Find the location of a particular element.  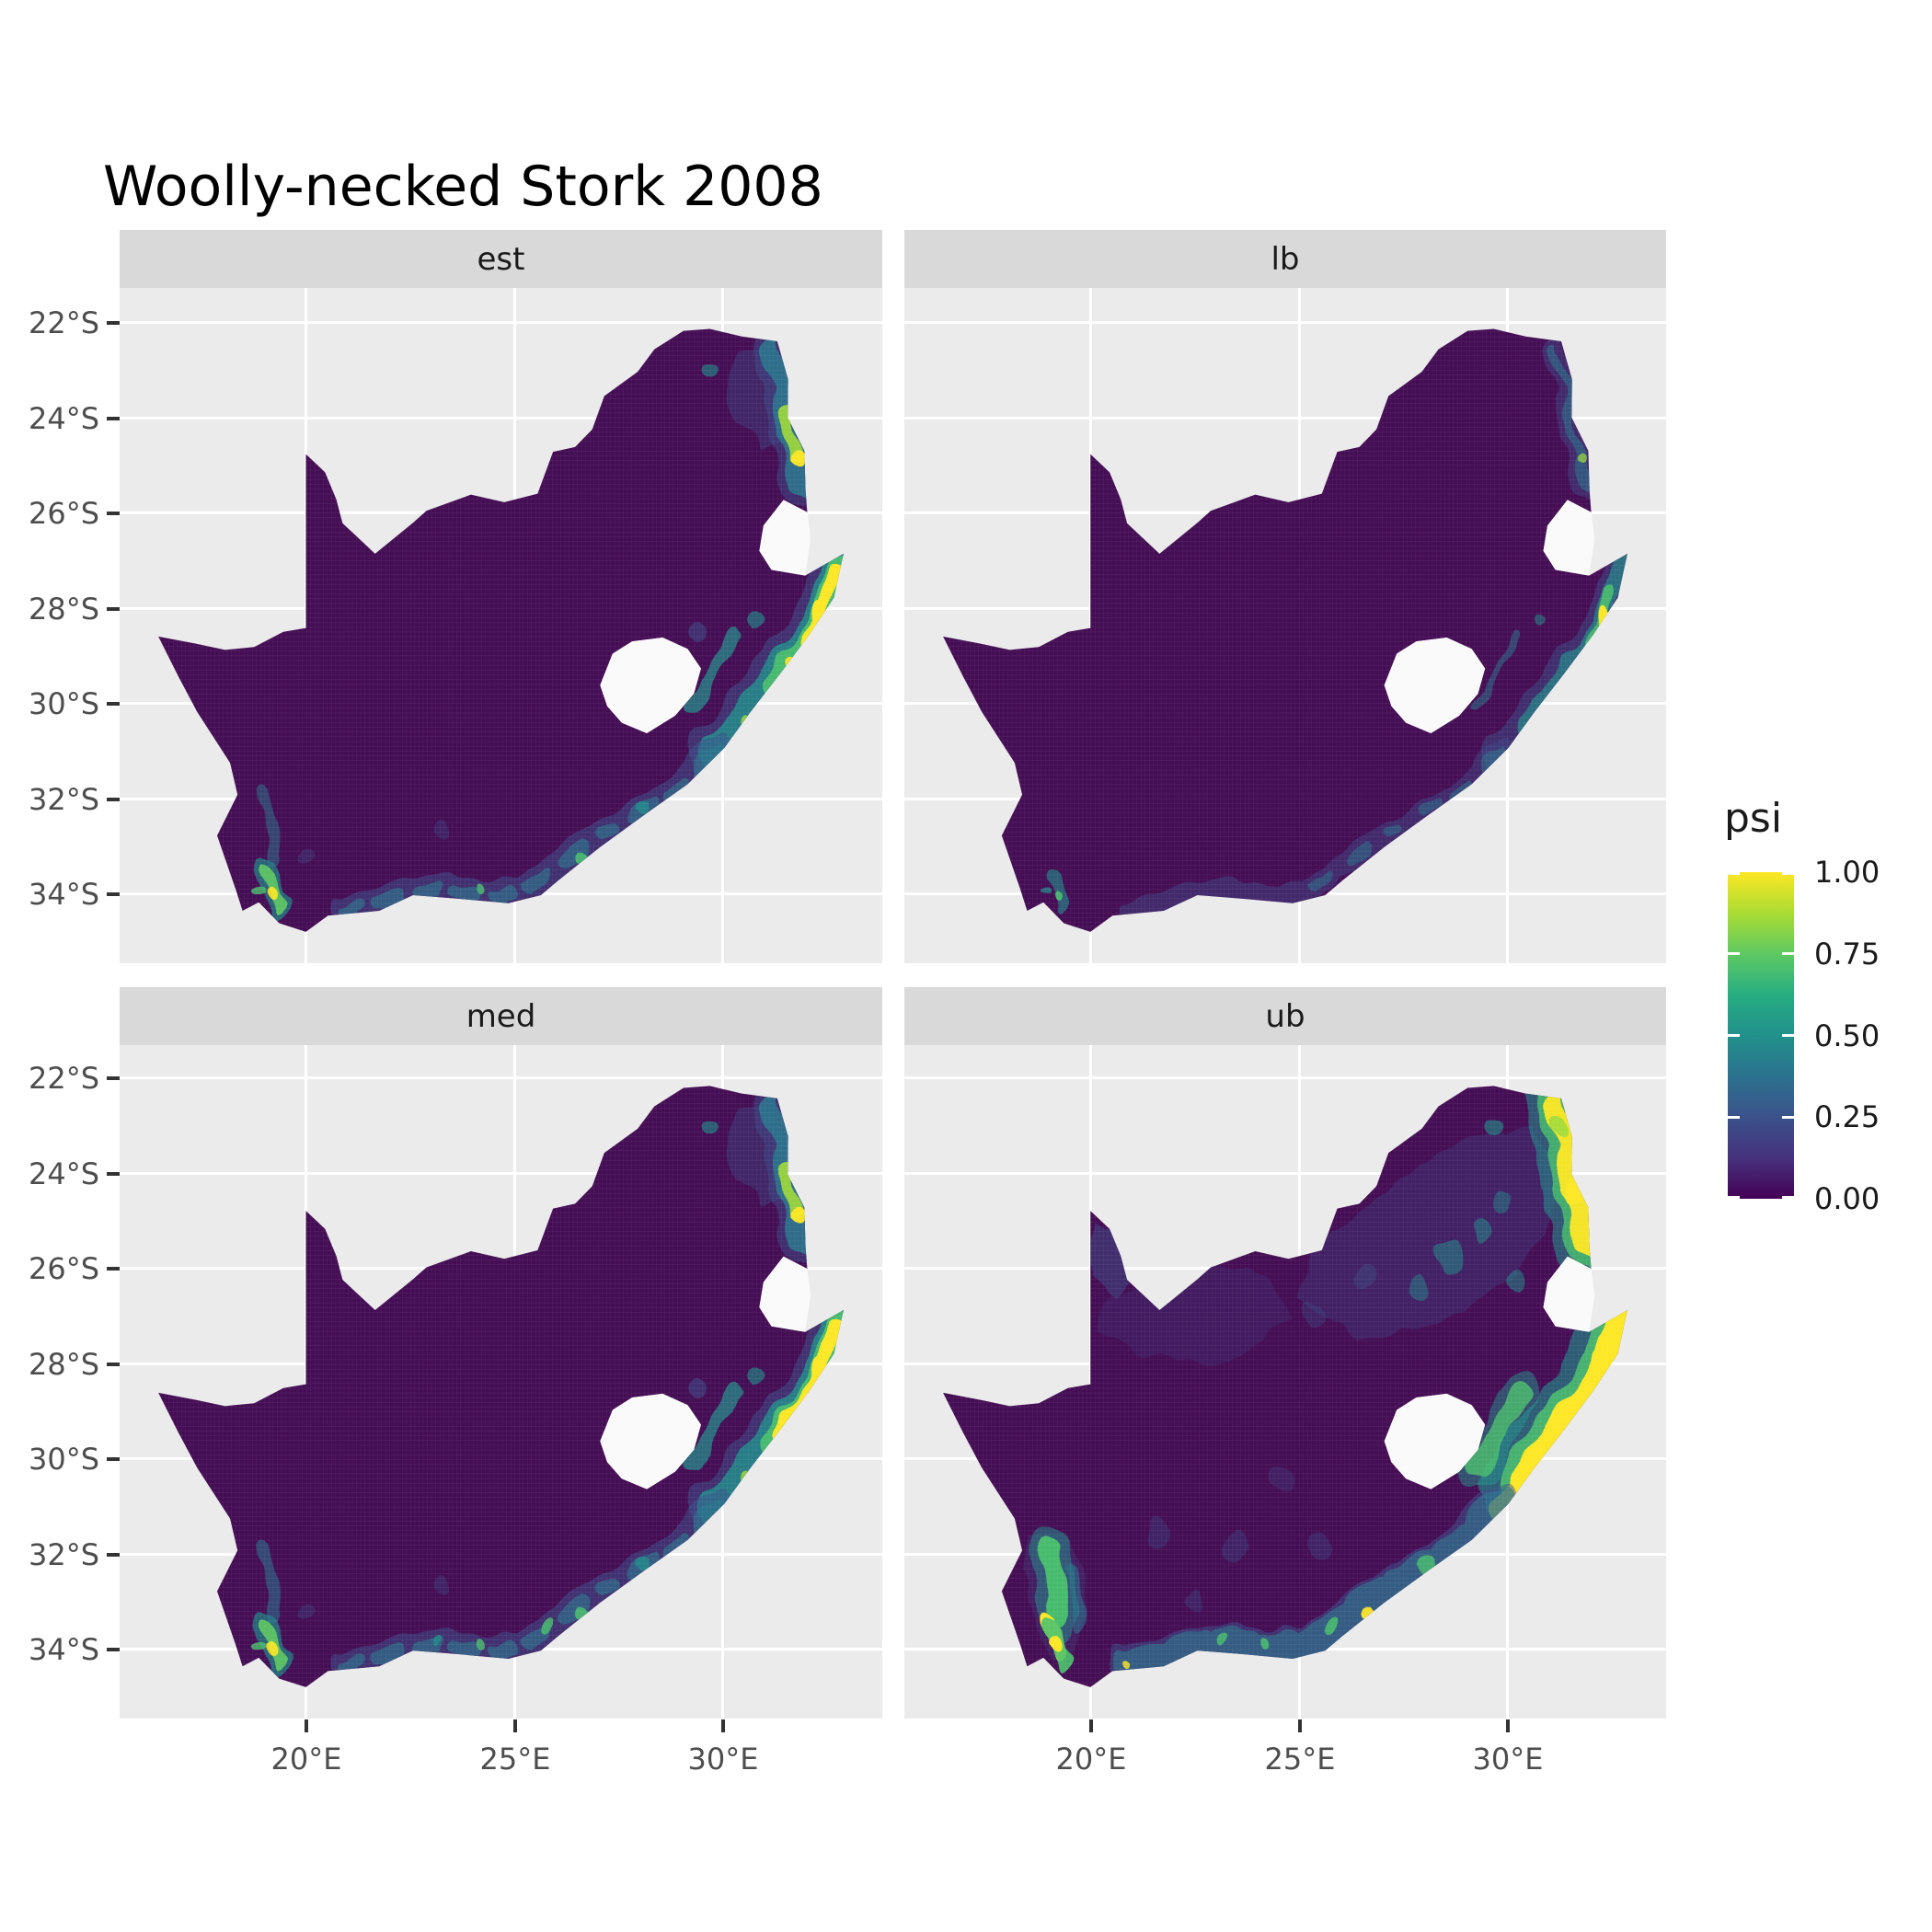

south-africa-map-est is located at coordinates (501, 625).